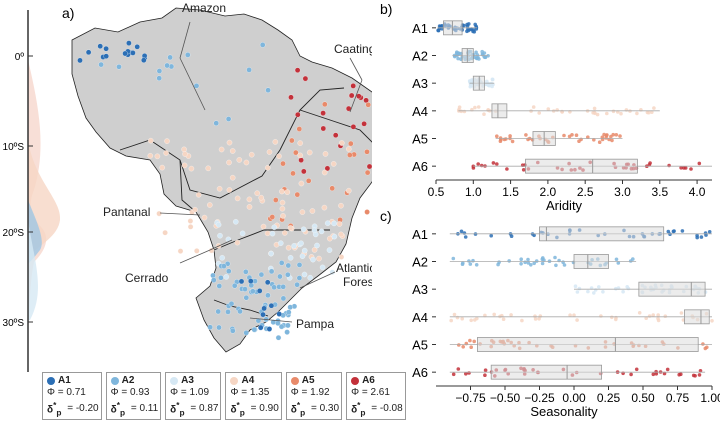  Describe the element at coordinates (548, 192) in the screenshot. I see `x-tick-label: 2.0` at that location.